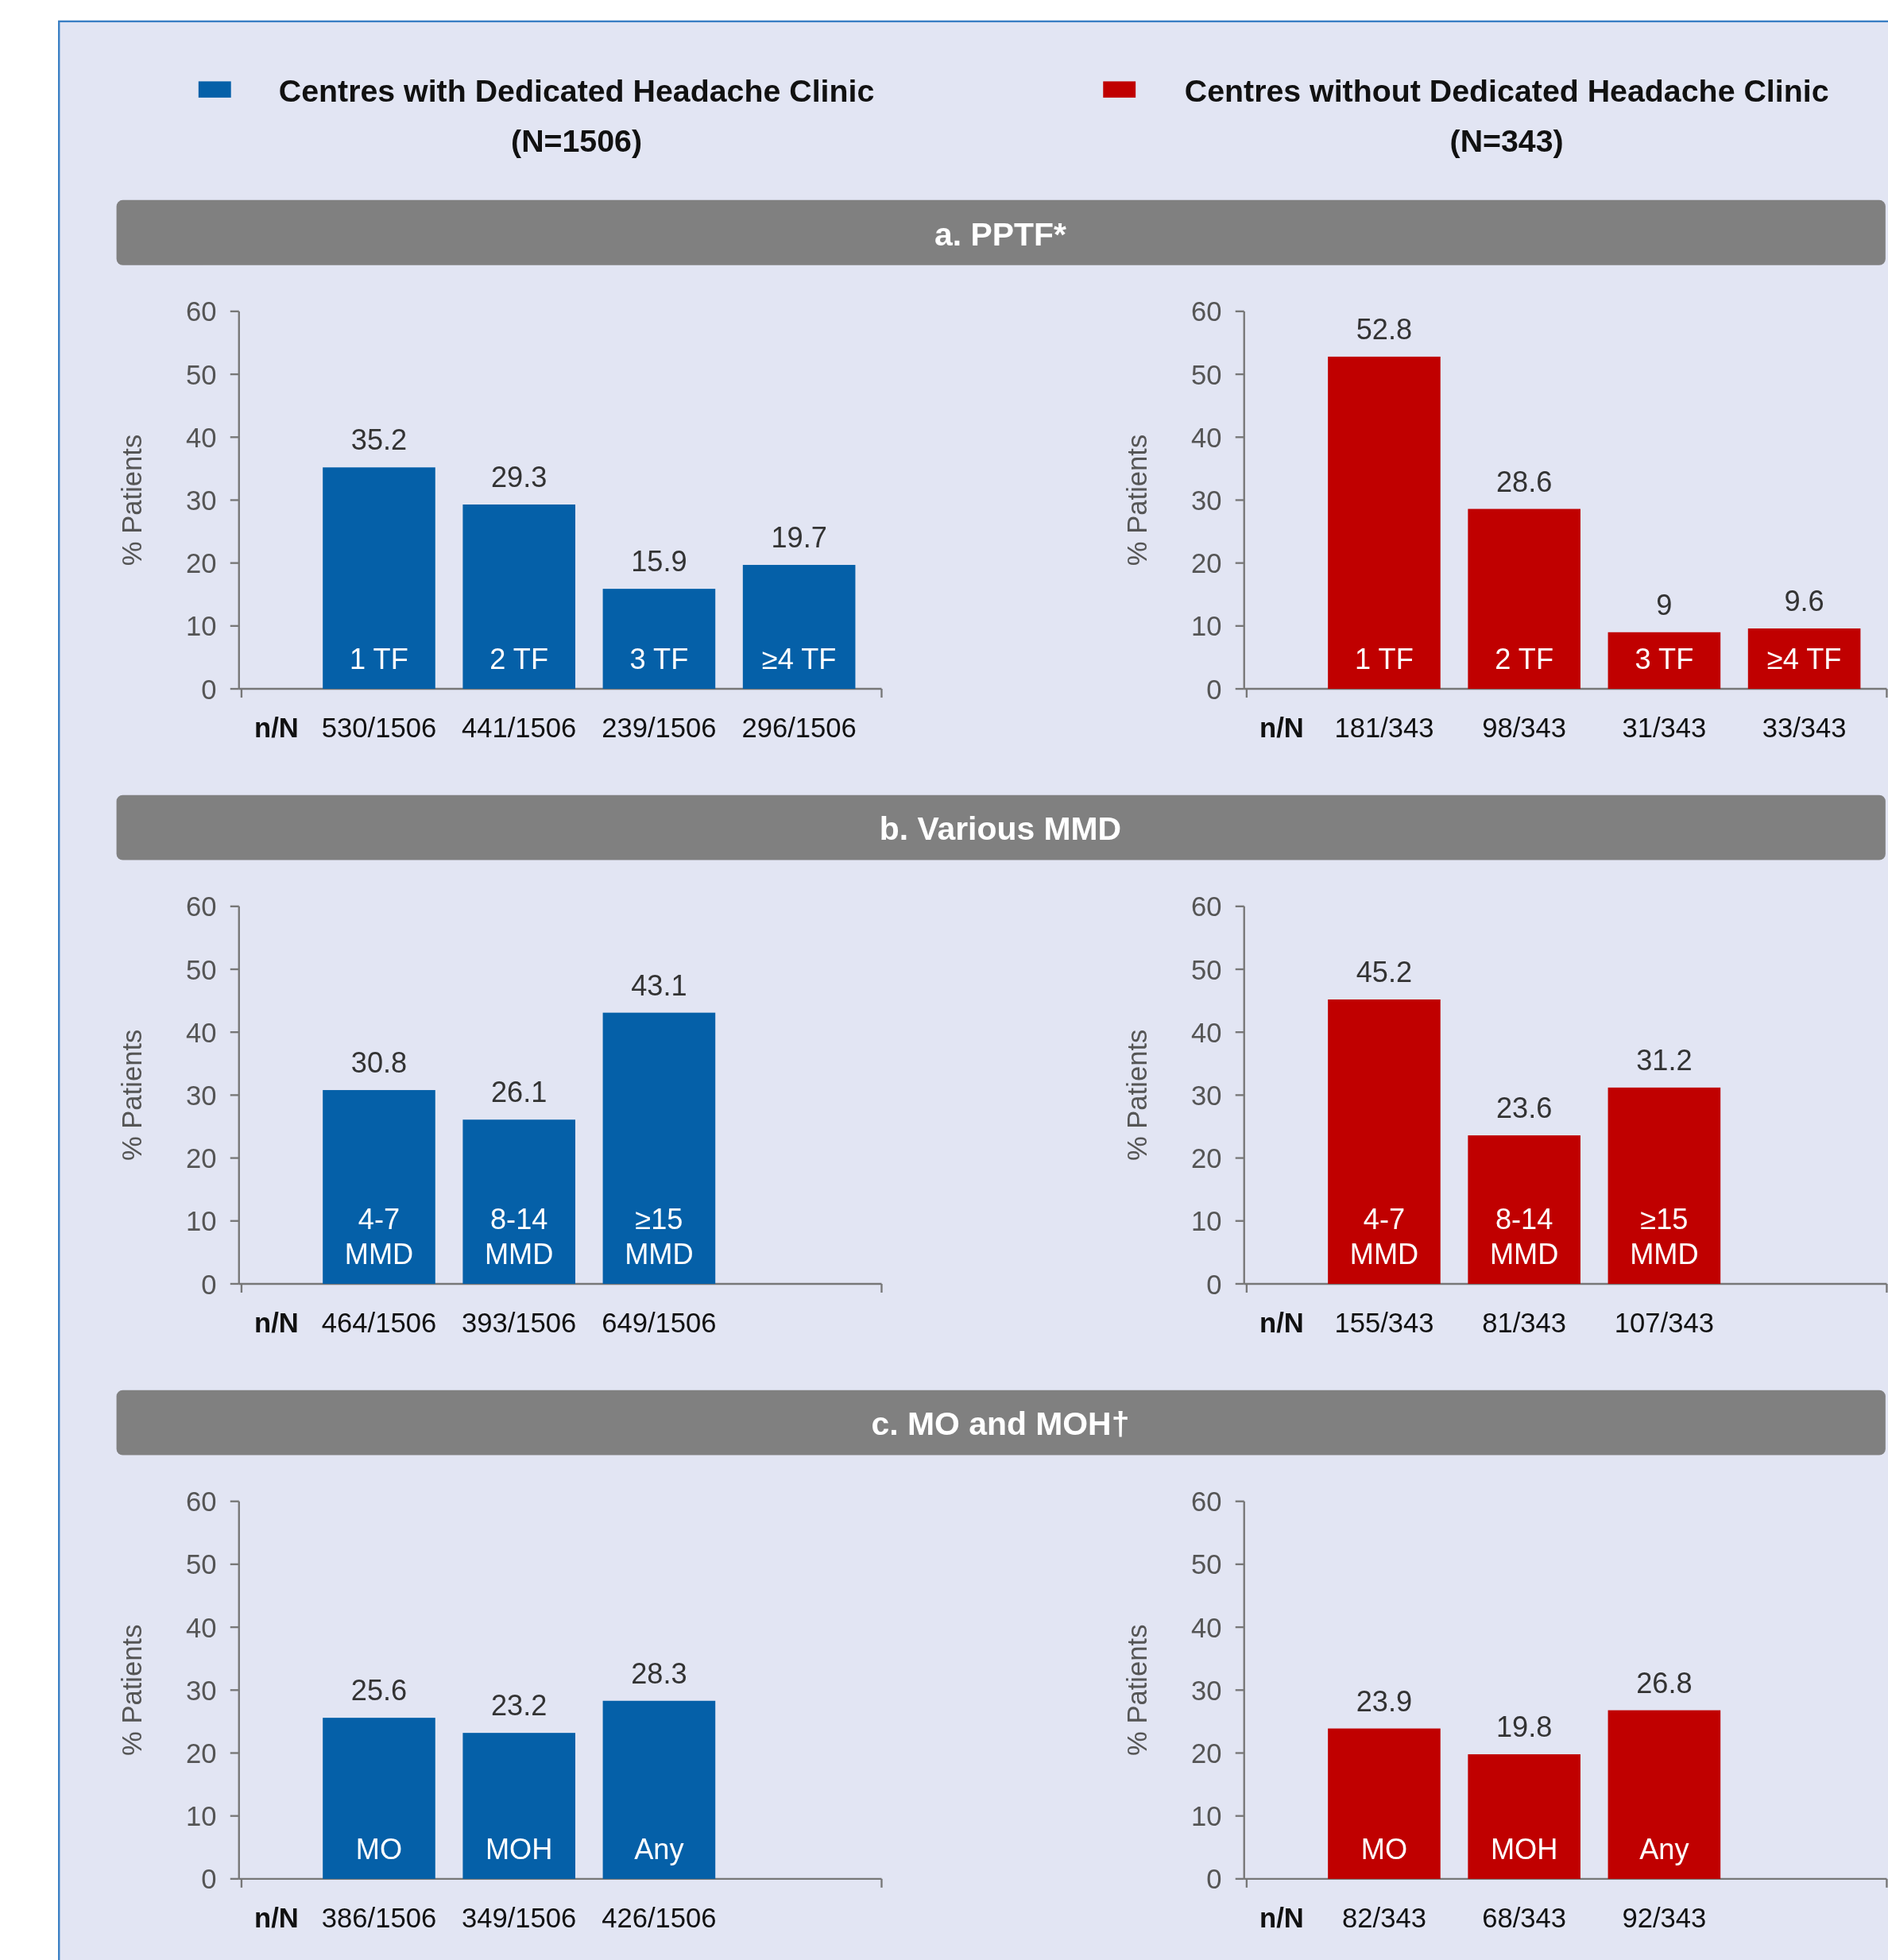 Image resolution: width=1888 pixels, height=1960 pixels. I want to click on text: 464/1506, so click(379, 1323).